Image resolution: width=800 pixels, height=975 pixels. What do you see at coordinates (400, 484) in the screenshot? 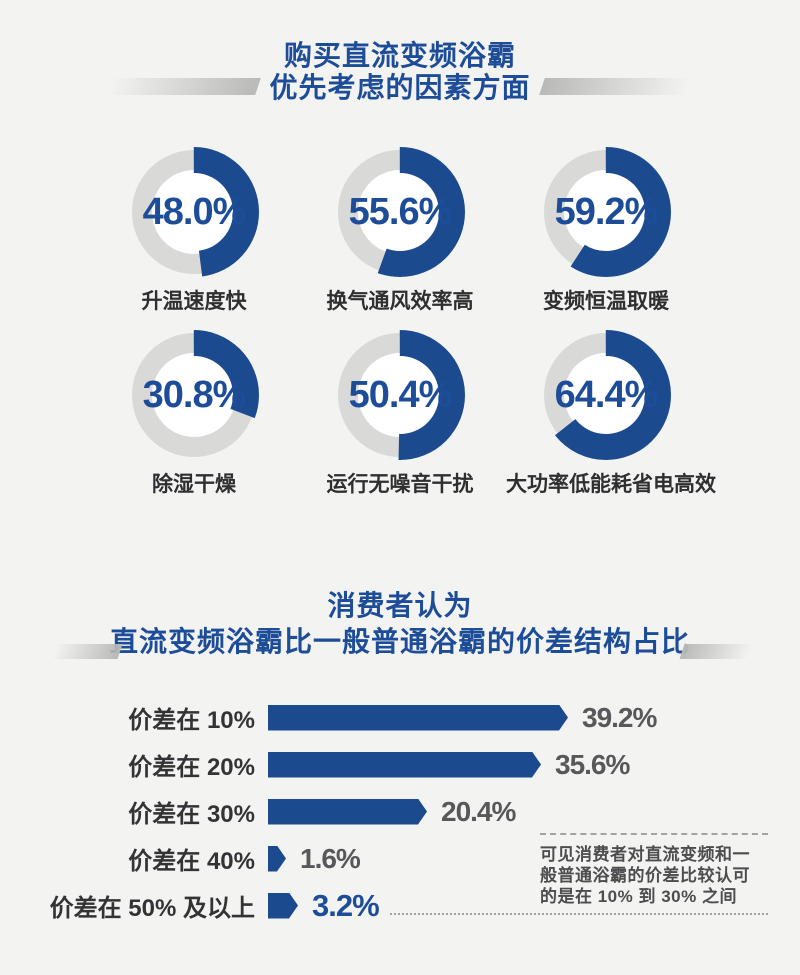
I see `donut-label: 运行无噪音干扰` at bounding box center [400, 484].